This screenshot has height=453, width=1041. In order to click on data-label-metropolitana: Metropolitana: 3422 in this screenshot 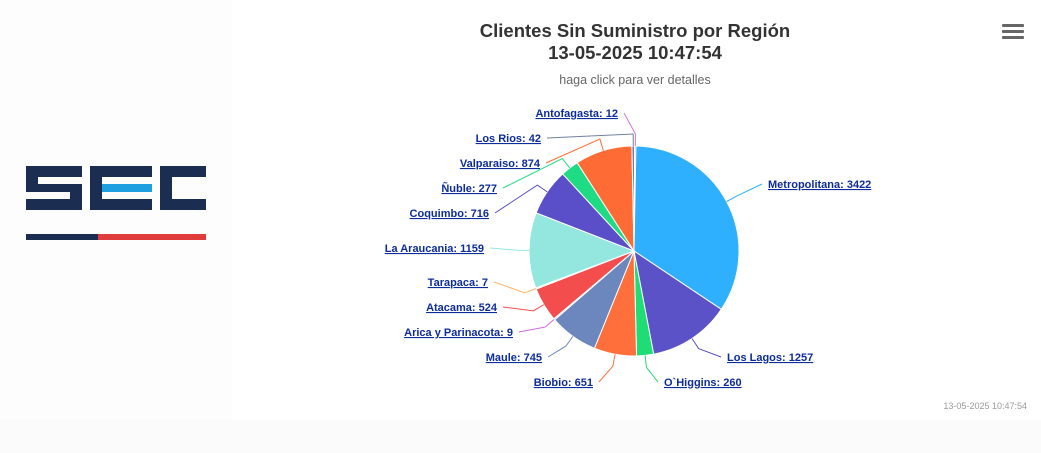, I will do `click(819, 185)`.